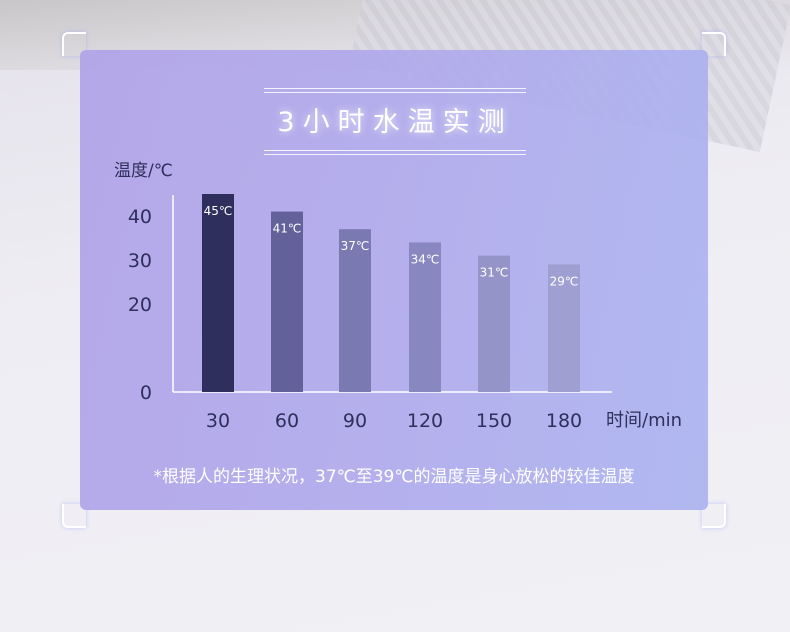  What do you see at coordinates (494, 421) in the screenshot?
I see `x-tick-label: 150` at bounding box center [494, 421].